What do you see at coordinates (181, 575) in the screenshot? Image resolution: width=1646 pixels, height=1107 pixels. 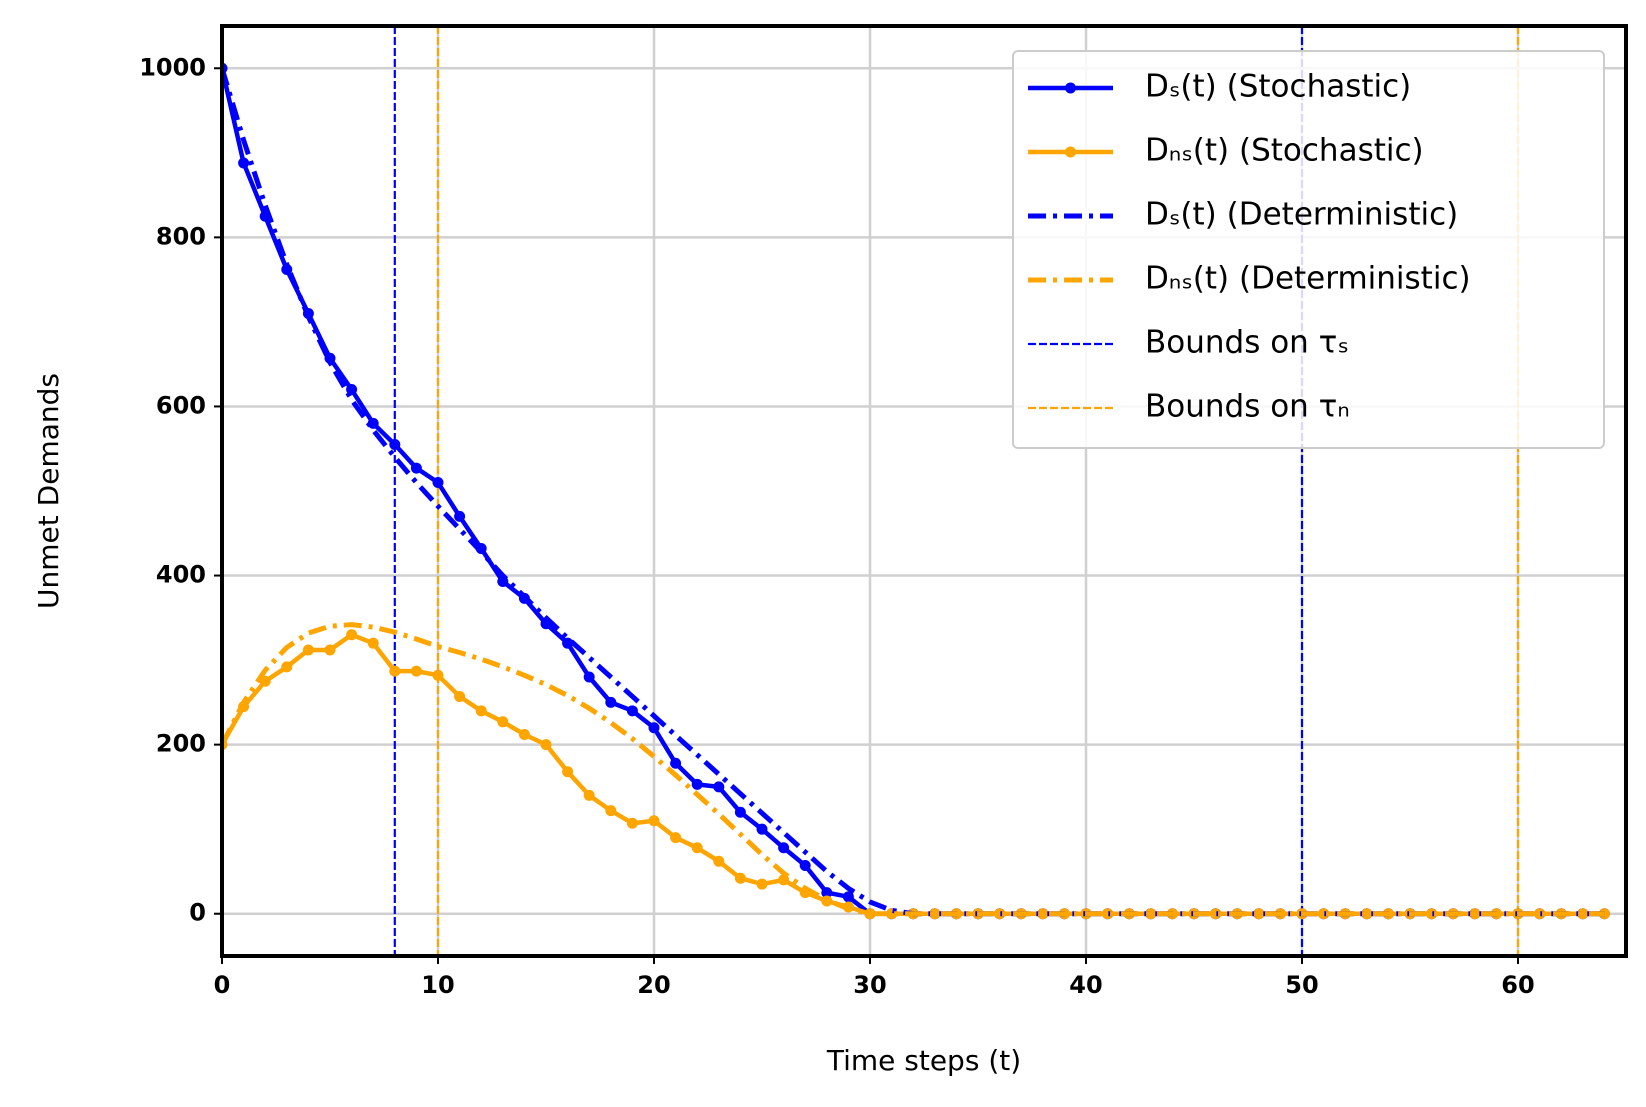 I see `y-tick-label: 400` at bounding box center [181, 575].